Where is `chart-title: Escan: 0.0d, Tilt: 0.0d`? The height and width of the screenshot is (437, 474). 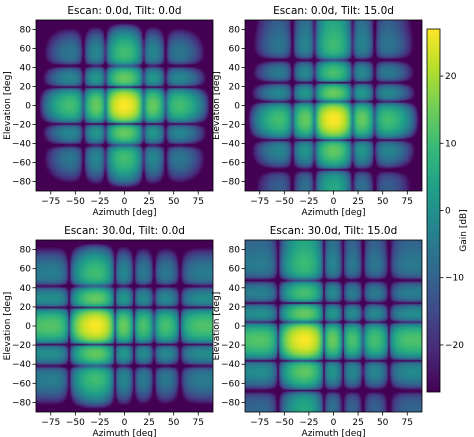 chart-title: Escan: 0.0d, Tilt: 0.0d is located at coordinates (124, 11).